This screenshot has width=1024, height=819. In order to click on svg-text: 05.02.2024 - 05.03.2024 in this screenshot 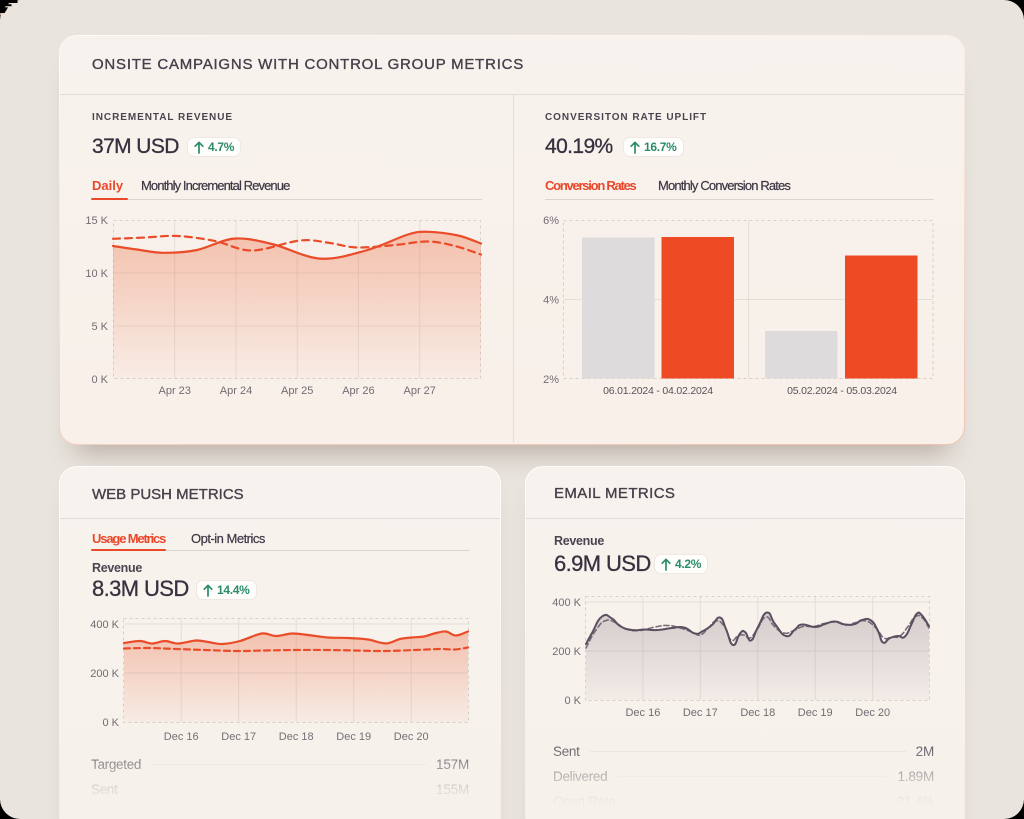, I will do `click(842, 391)`.